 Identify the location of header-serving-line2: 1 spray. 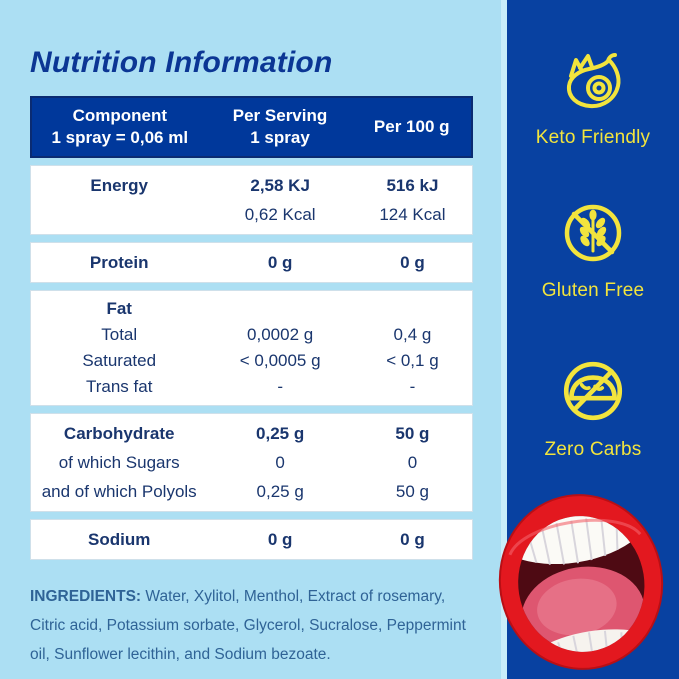
(280, 137).